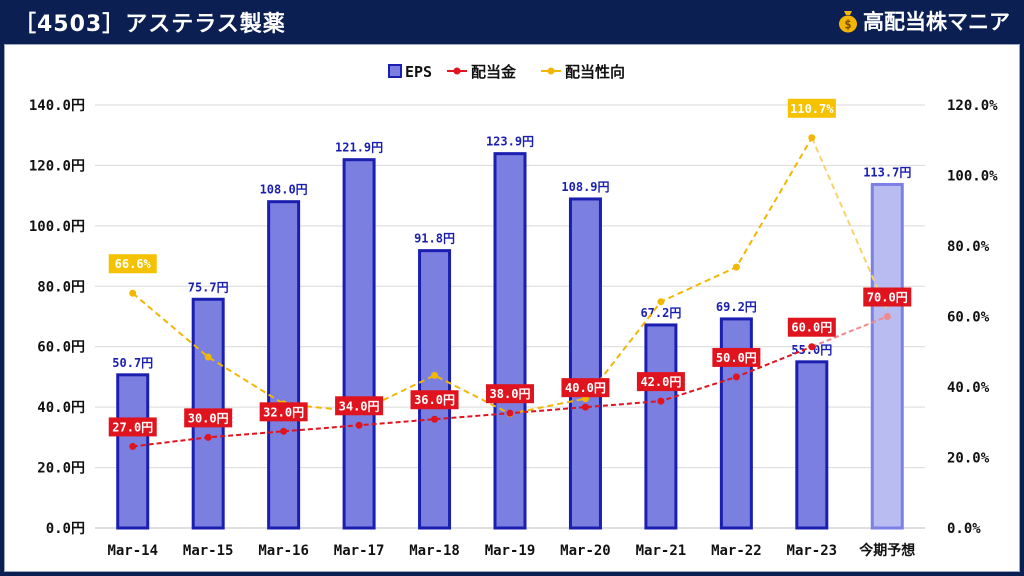 The height and width of the screenshot is (576, 1024). Describe the element at coordinates (660, 313) in the screenshot. I see `eps-data-label: 67.2円` at that location.